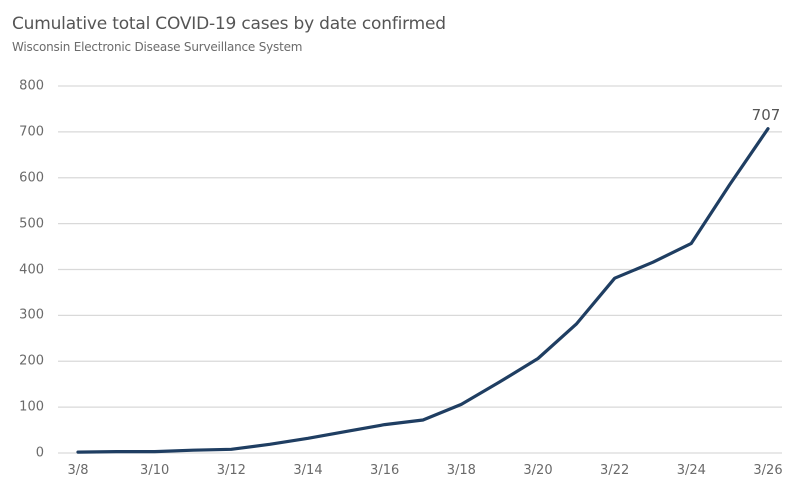  I want to click on x-tick-label: 3/8, so click(78, 470).